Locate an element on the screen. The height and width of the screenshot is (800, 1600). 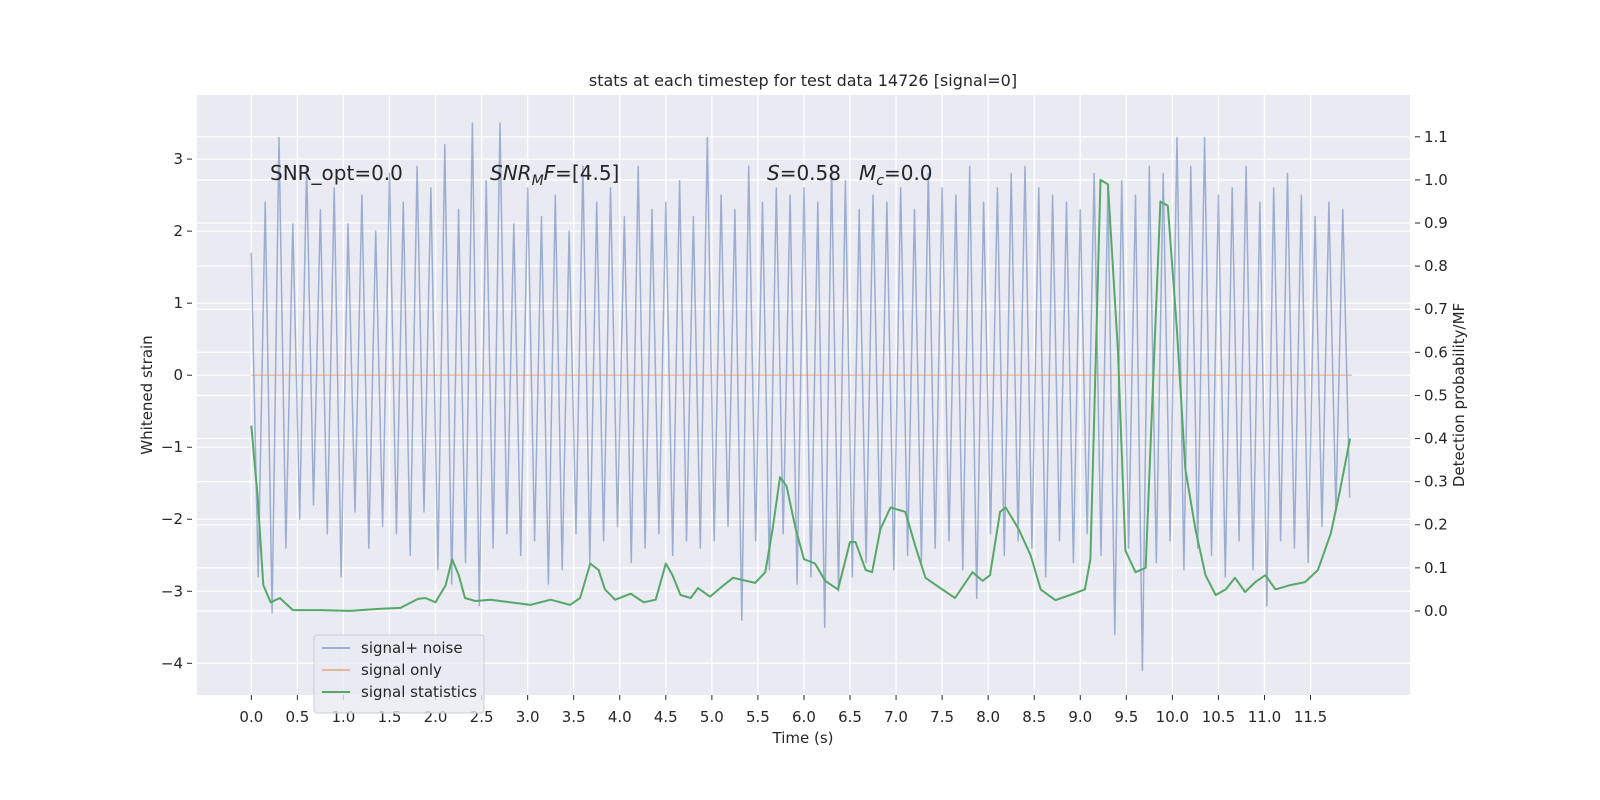
y2-tick-label: 0.5 is located at coordinates (1436, 395).